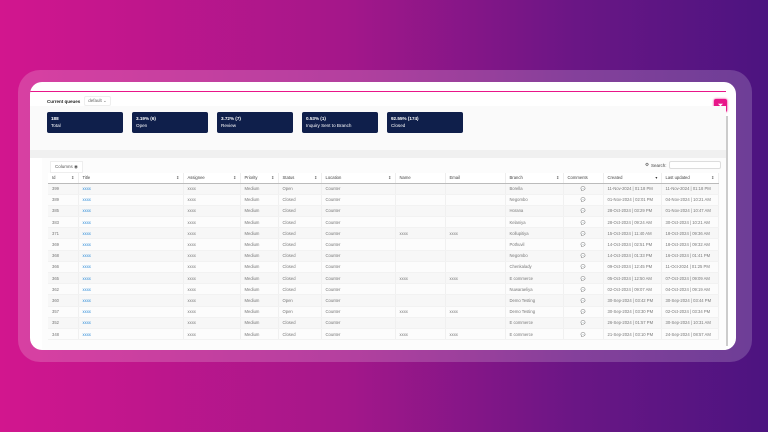 This screenshot has width=768, height=432. Describe the element at coordinates (259, 178) in the screenshot. I see `column-header: Priority ⇕` at that location.